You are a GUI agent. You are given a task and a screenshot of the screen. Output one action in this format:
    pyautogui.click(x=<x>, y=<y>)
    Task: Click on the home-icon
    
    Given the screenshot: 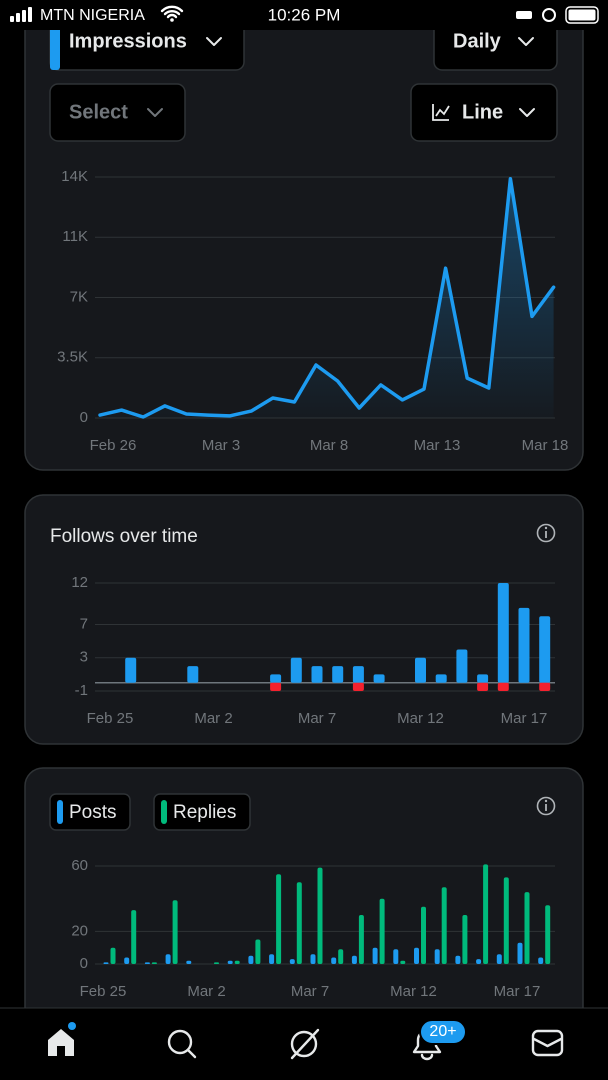 What is the action you would take?
    pyautogui.click(x=61, y=1042)
    